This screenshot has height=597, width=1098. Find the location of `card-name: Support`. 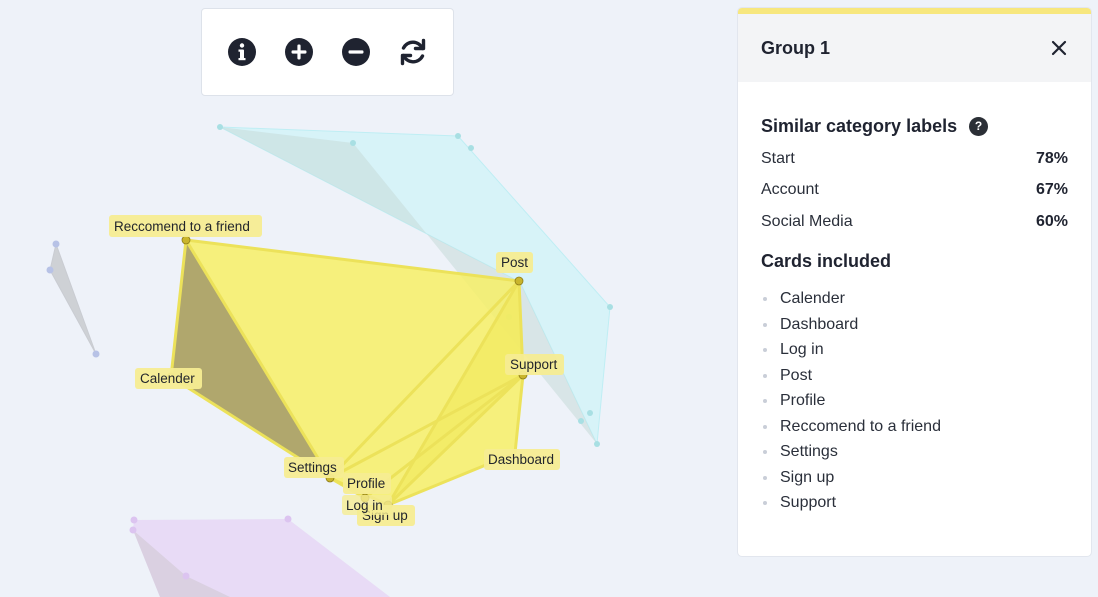

card-name: Support is located at coordinates (808, 503).